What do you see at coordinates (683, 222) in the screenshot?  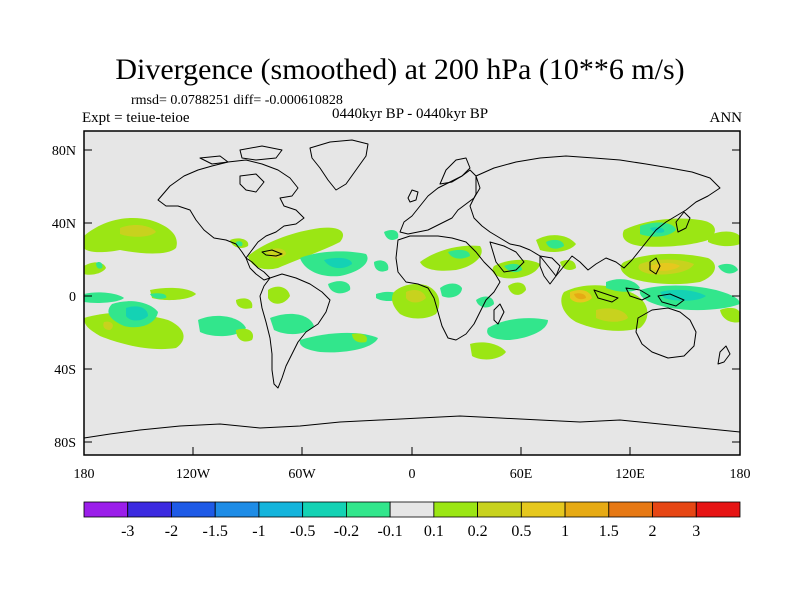 I see `japan-outline` at bounding box center [683, 222].